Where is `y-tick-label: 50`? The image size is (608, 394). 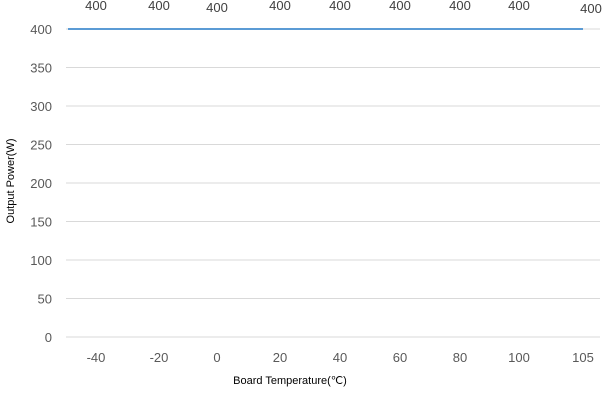 y-tick-label: 50 is located at coordinates (45, 299).